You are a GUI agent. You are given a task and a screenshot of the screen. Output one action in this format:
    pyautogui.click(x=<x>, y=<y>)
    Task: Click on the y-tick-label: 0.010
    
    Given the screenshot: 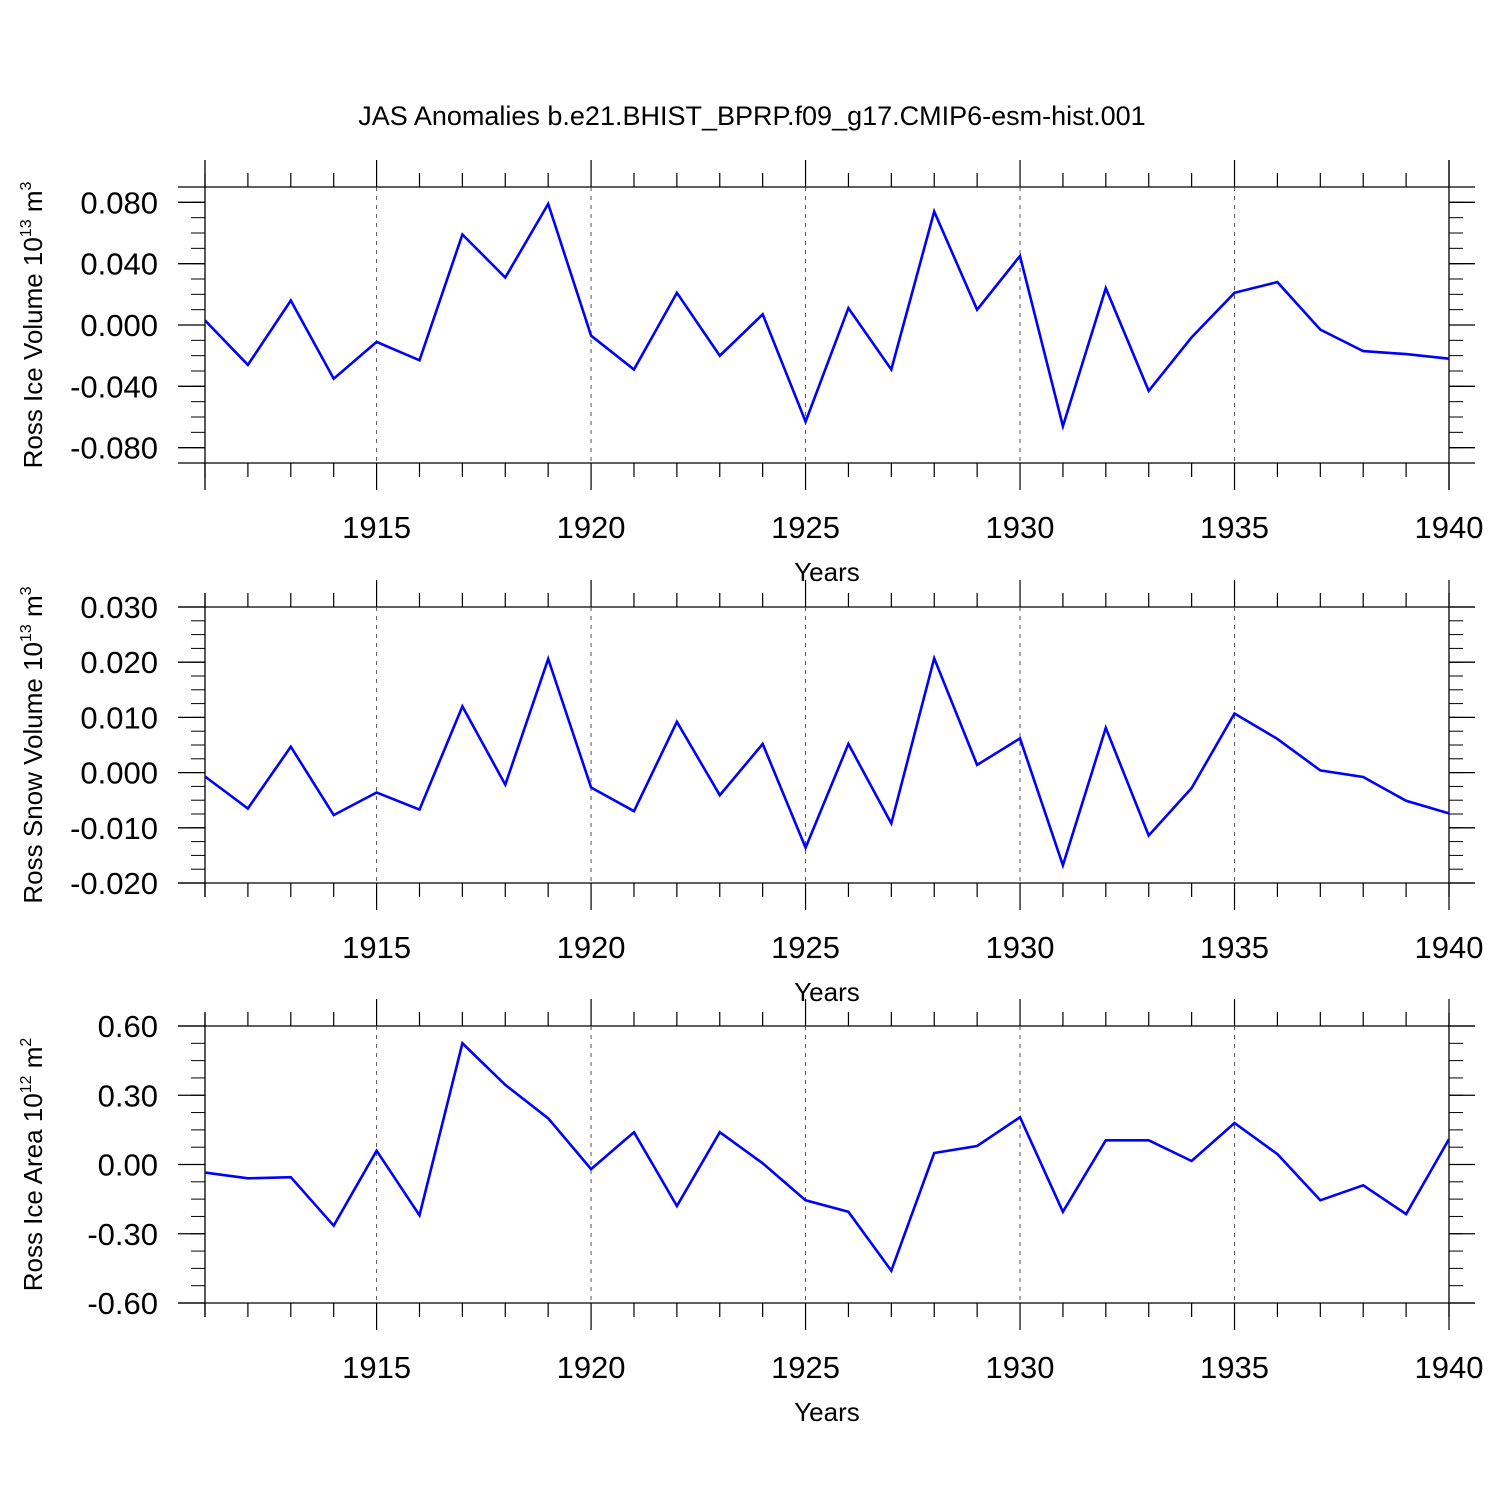 What is the action you would take?
    pyautogui.click(x=119, y=717)
    